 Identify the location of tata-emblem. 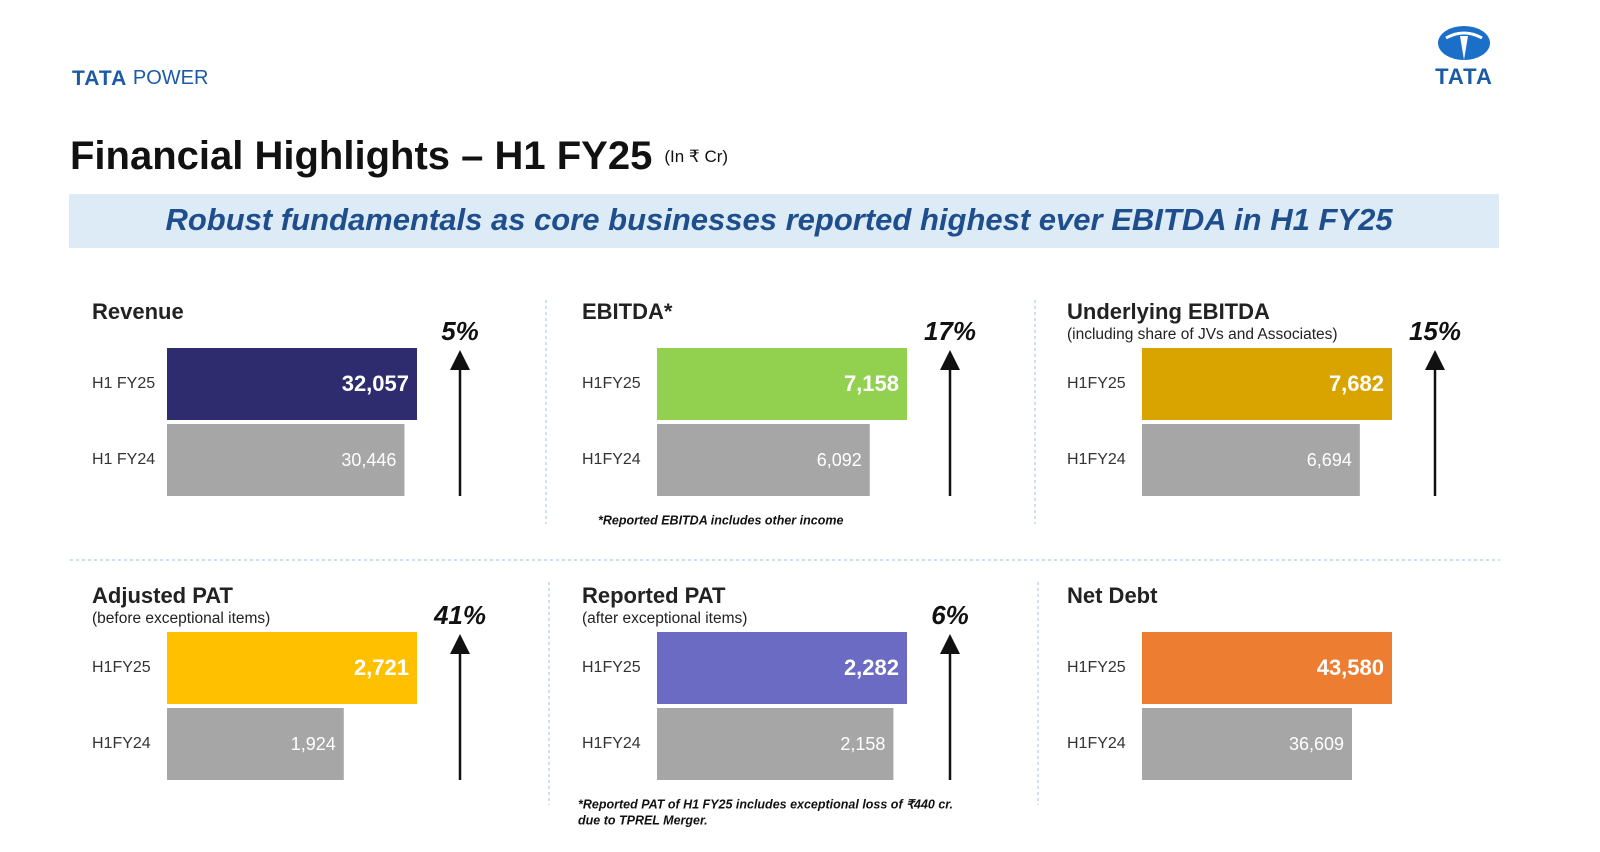
(1464, 43).